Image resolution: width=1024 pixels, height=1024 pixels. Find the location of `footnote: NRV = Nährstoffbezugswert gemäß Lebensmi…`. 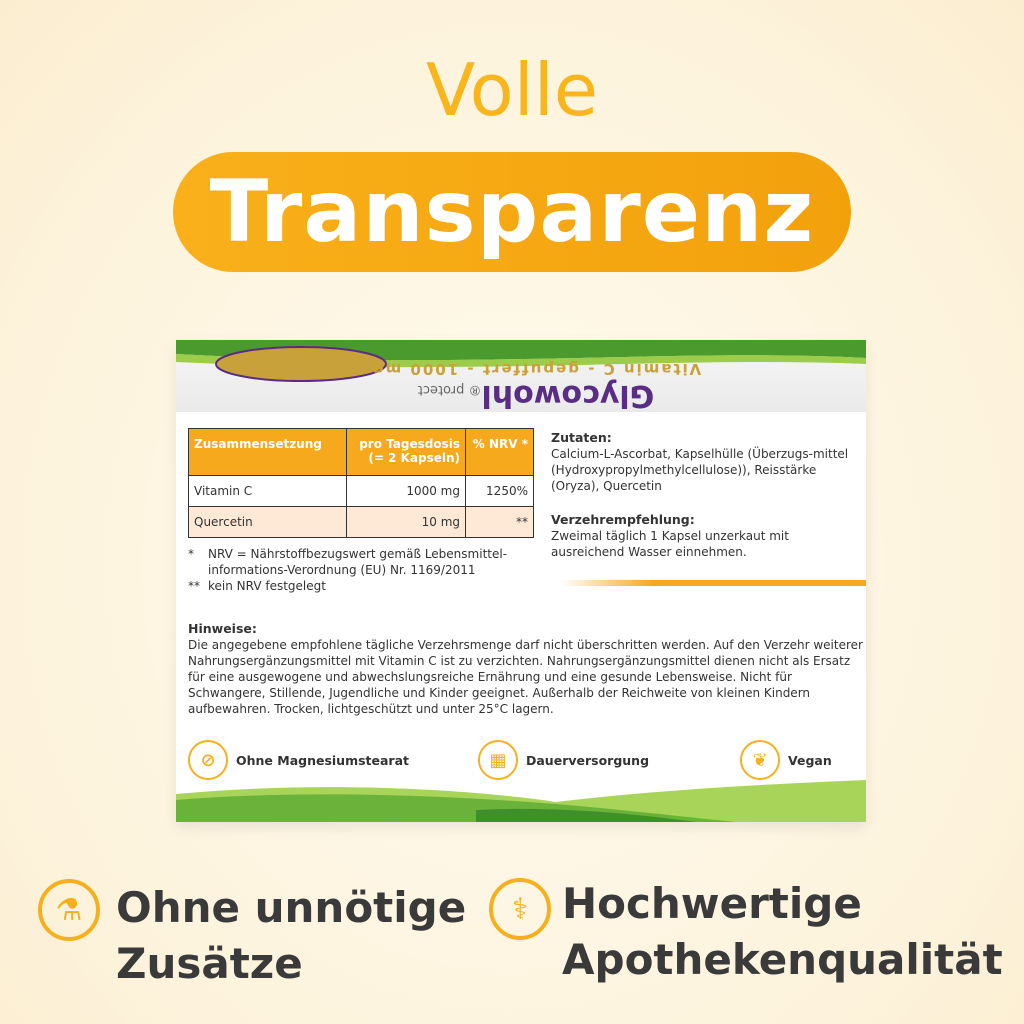

footnote: NRV = Nährstoffbezugswert gemäß Lebensmi… is located at coordinates (358, 562).